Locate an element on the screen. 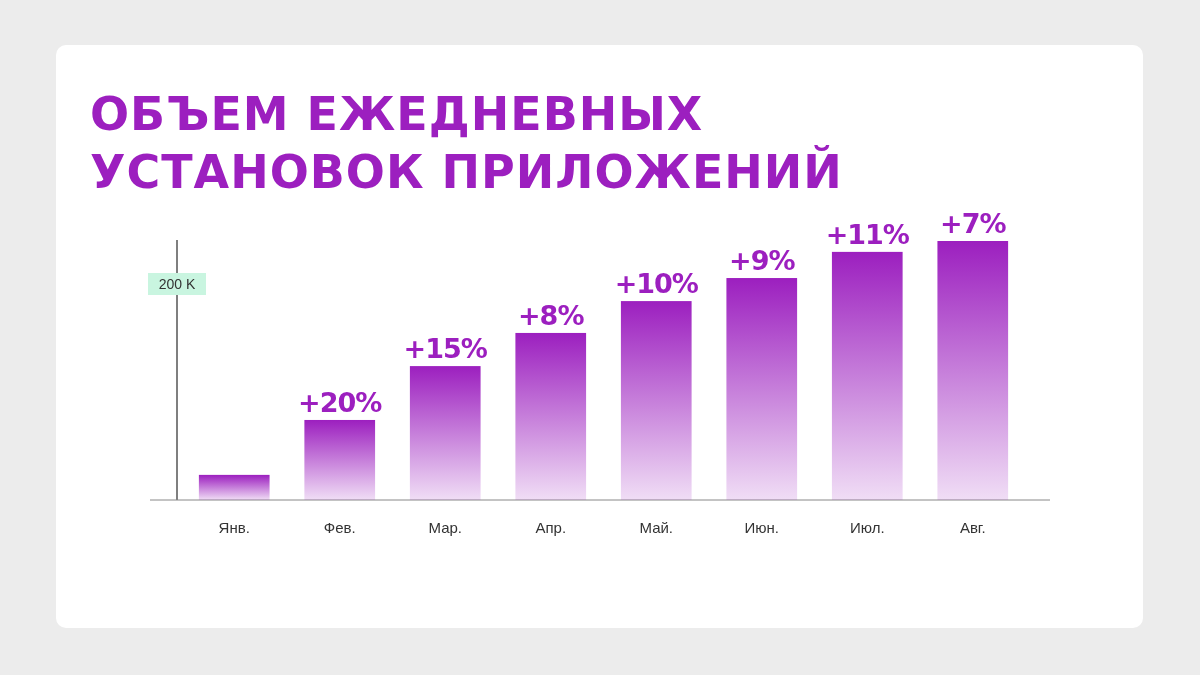  annotation: +20% is located at coordinates (340, 402).